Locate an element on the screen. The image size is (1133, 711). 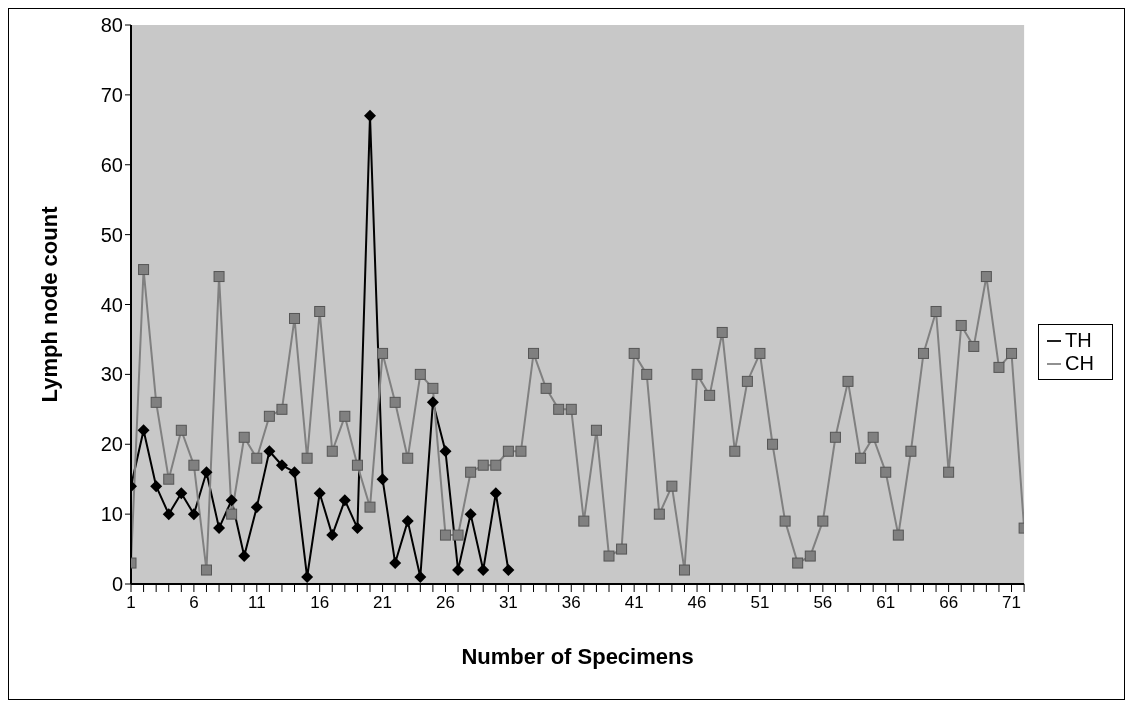
y-tick-label: 10 is located at coordinates (111, 514).